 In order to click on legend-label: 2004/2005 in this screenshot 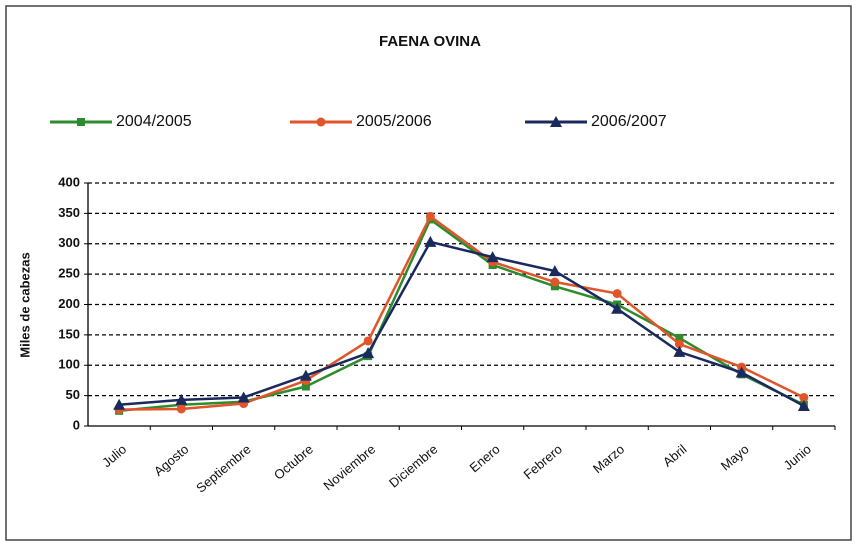, I will do `click(154, 121)`.